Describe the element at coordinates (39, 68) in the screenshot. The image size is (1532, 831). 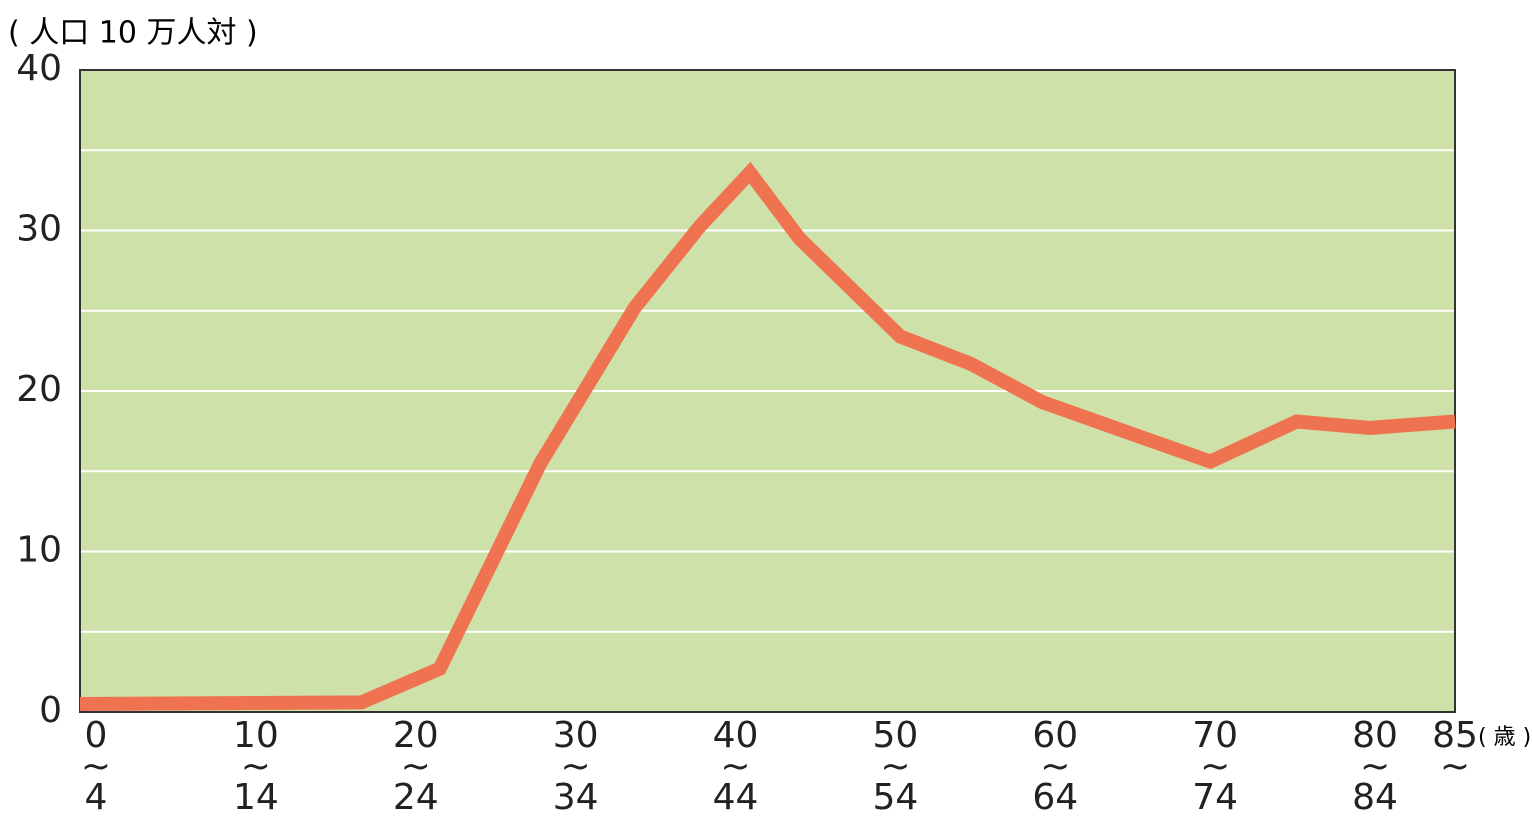
I see `y-tick-label: 40` at that location.